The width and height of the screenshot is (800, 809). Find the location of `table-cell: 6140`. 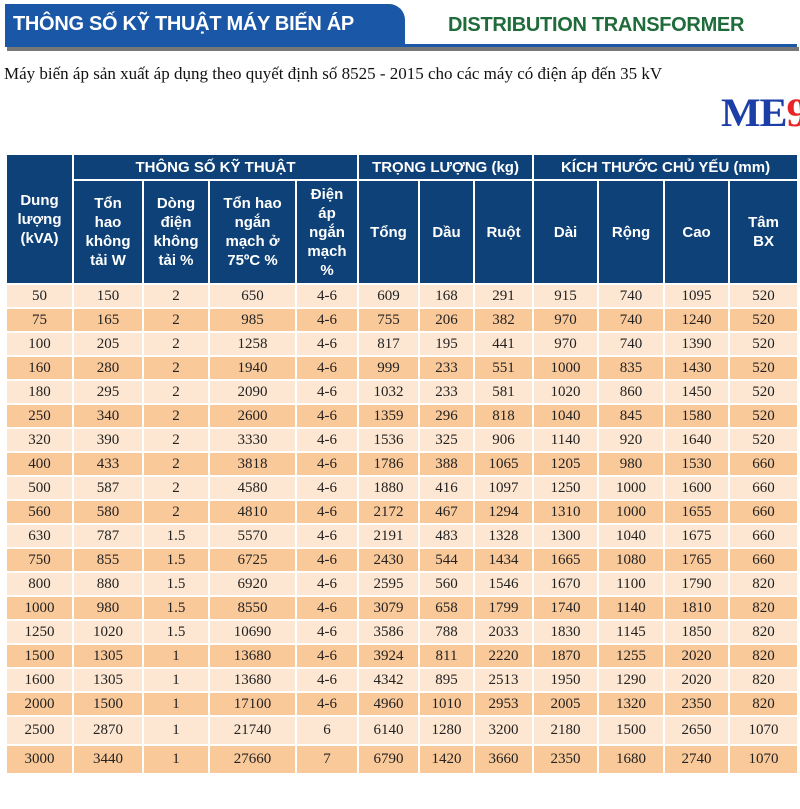

table-cell: 6140 is located at coordinates (388, 730).